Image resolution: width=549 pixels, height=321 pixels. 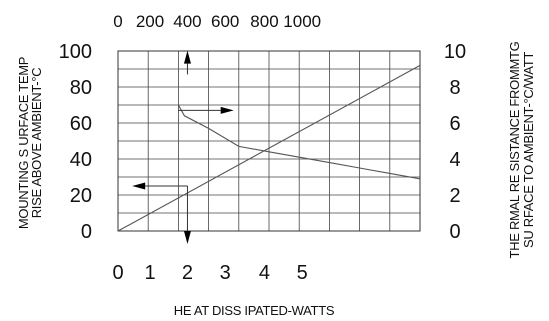 I want to click on y-right-tick-label: 4, so click(x=454, y=160).